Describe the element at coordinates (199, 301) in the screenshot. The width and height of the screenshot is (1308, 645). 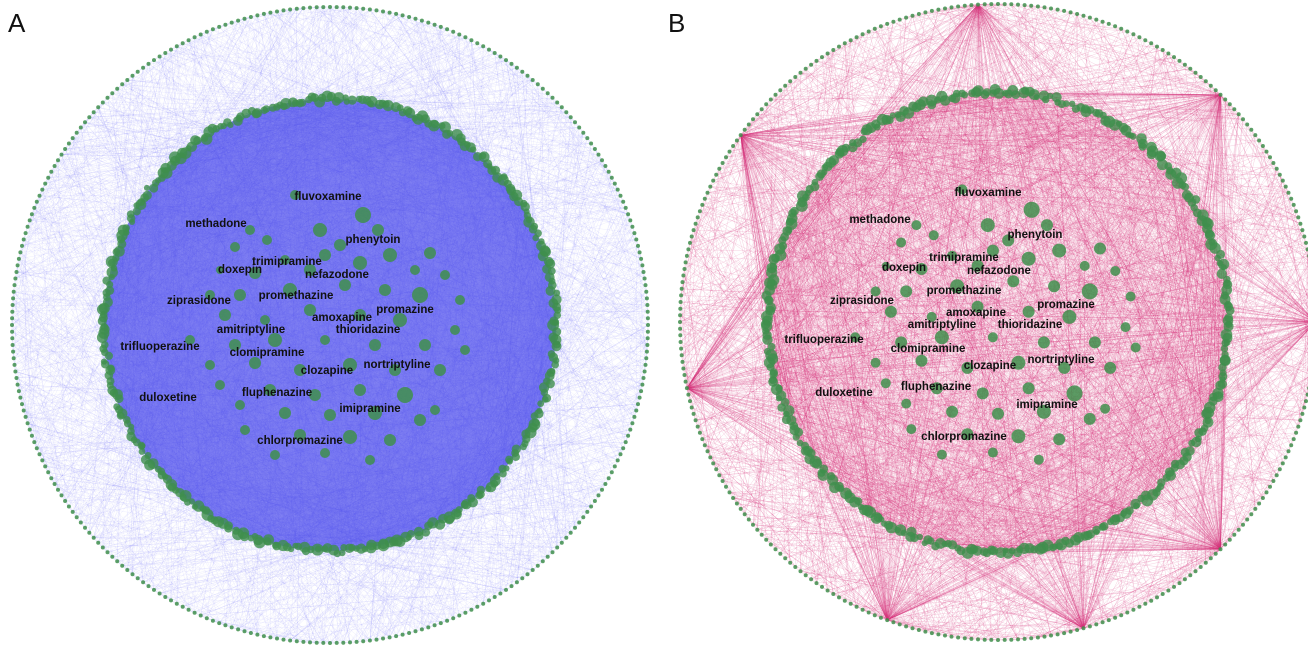
I see `drug-label-ziprasidone: ziprasidone` at that location.